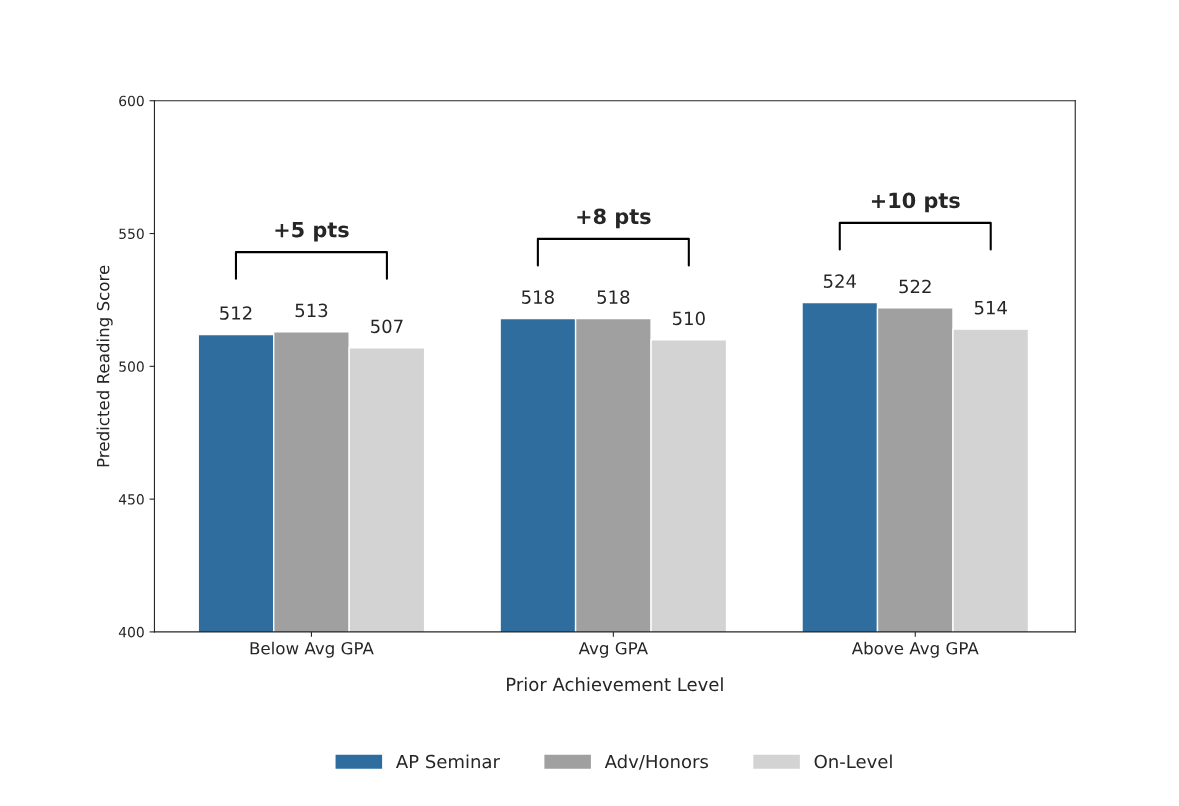 The width and height of the screenshot is (1179, 806). What do you see at coordinates (915, 286) in the screenshot?
I see `data-label: 522` at bounding box center [915, 286].